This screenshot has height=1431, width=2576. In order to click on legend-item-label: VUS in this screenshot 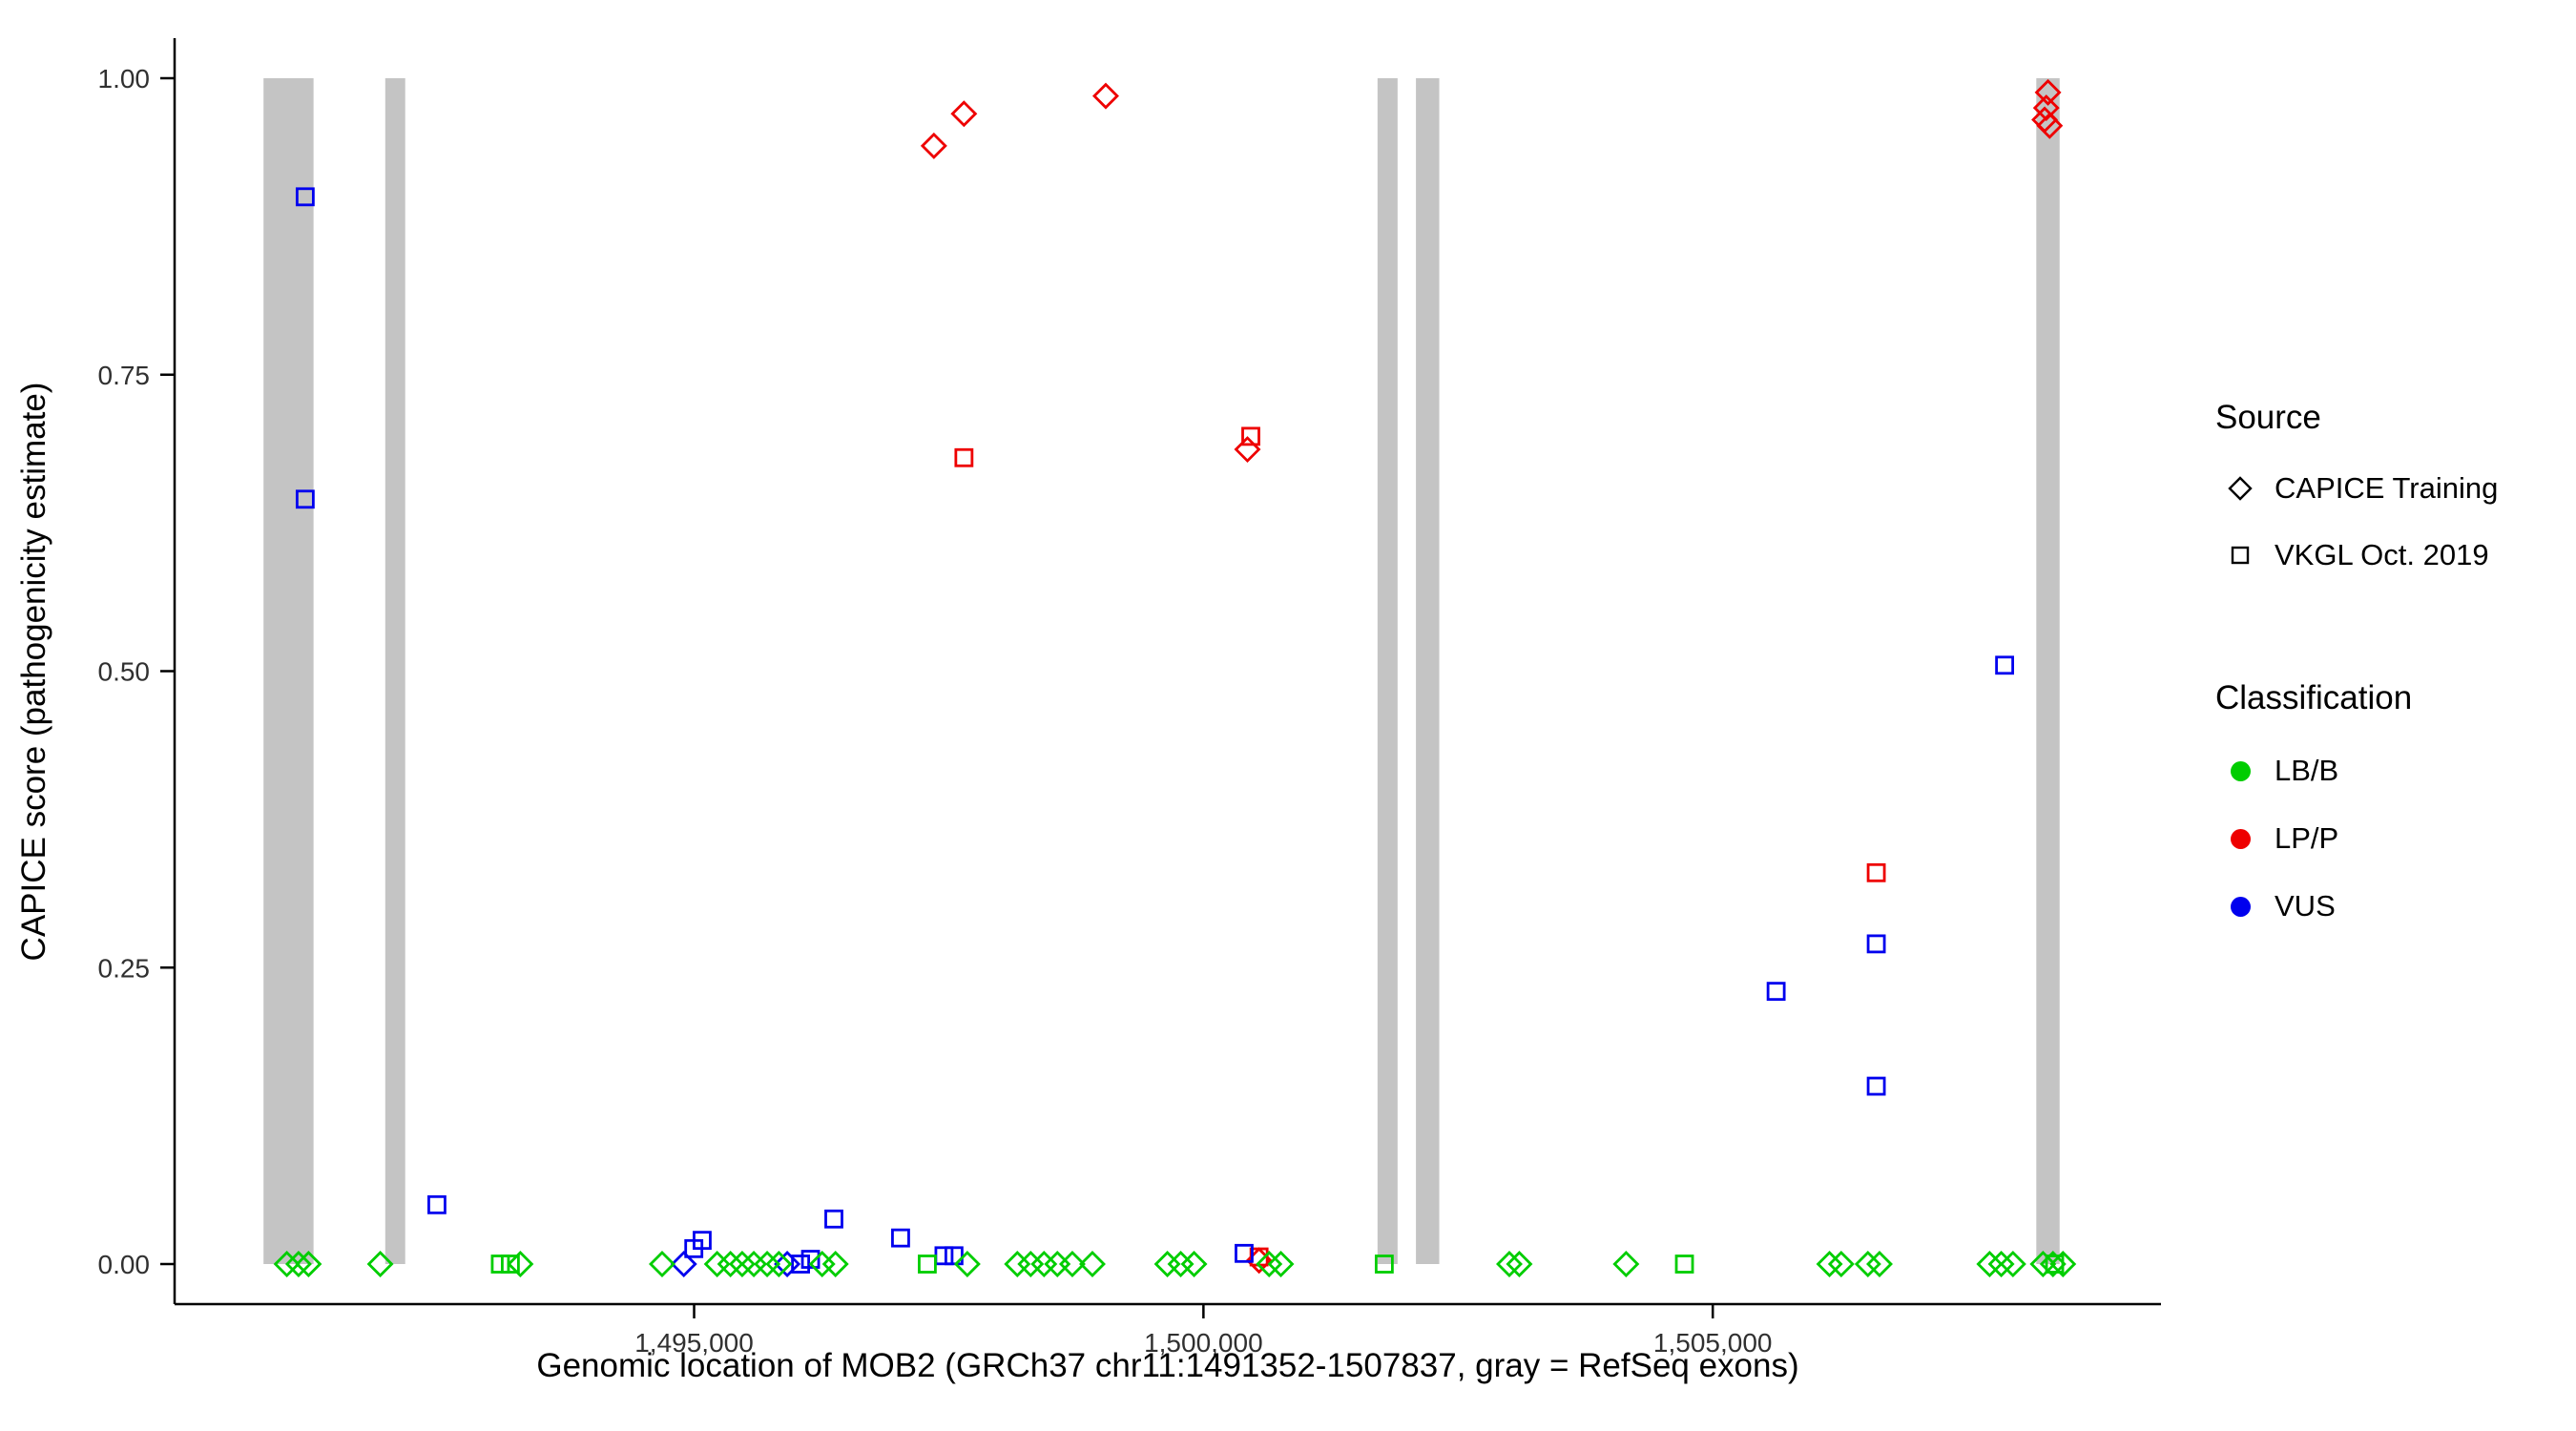, I will do `click(2305, 906)`.